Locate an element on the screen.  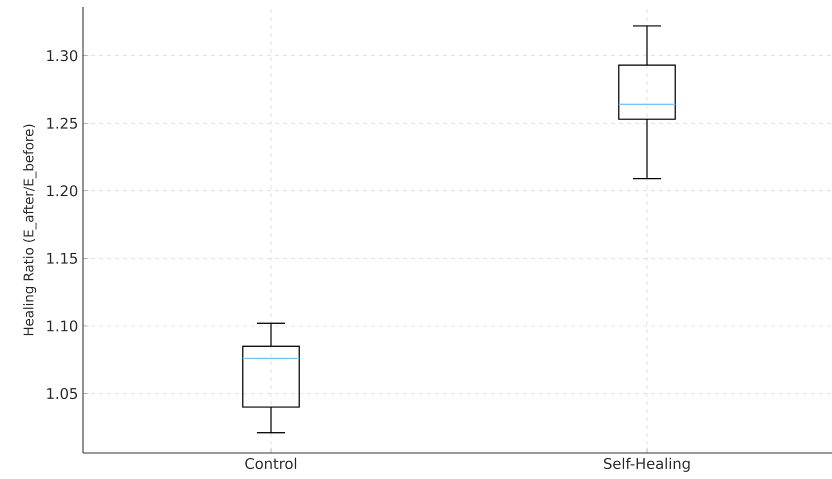
x-tick-label: Self-Healing is located at coordinates (647, 465).